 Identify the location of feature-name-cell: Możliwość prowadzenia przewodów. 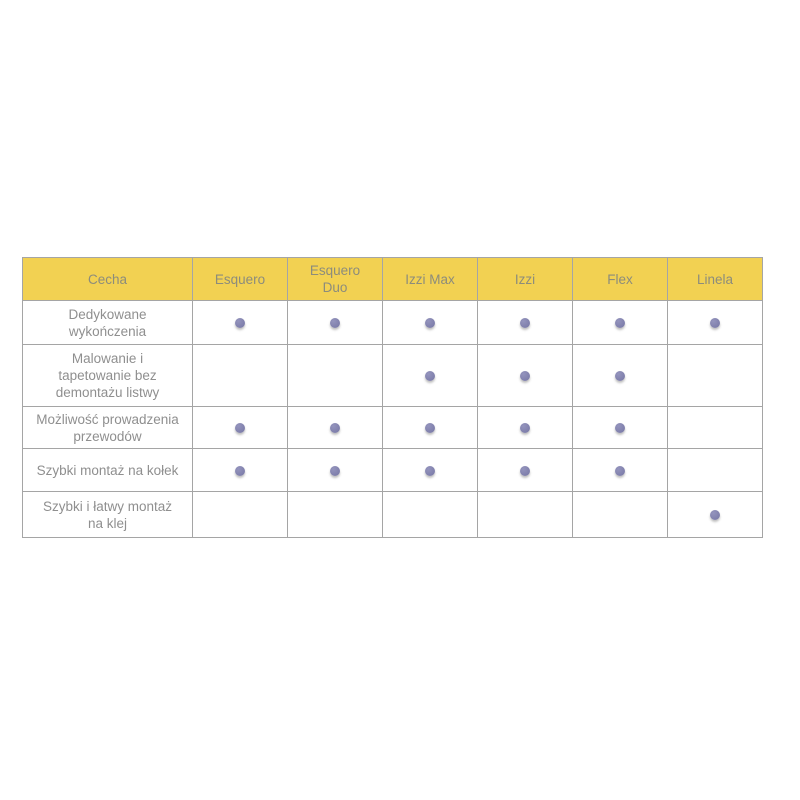
(107, 427).